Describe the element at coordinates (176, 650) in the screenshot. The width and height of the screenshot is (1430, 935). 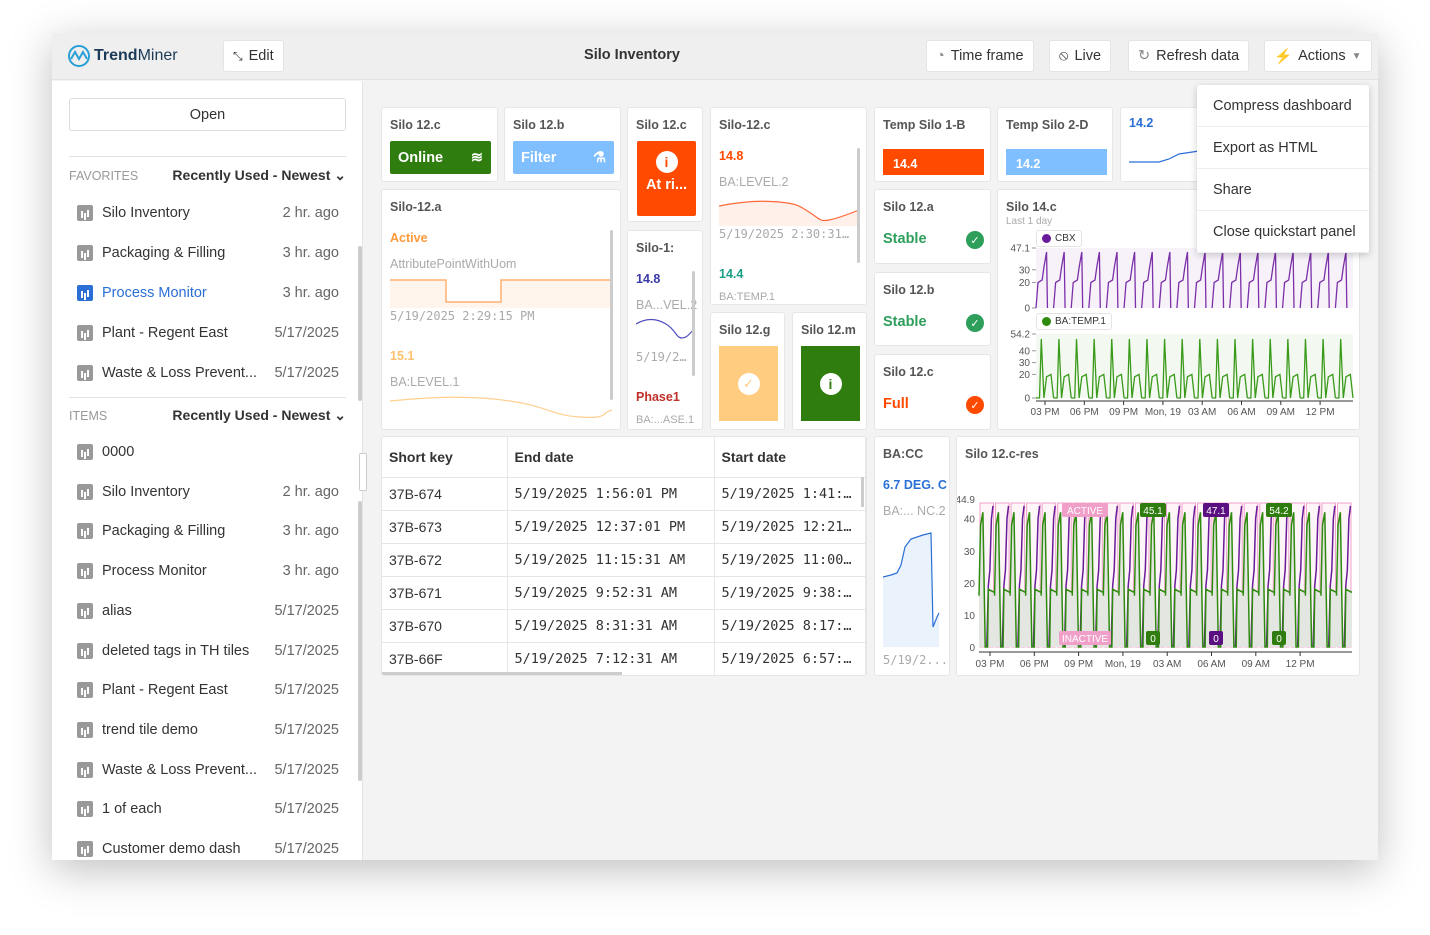
I see `item-name: deleted tags in TH tiles` at that location.